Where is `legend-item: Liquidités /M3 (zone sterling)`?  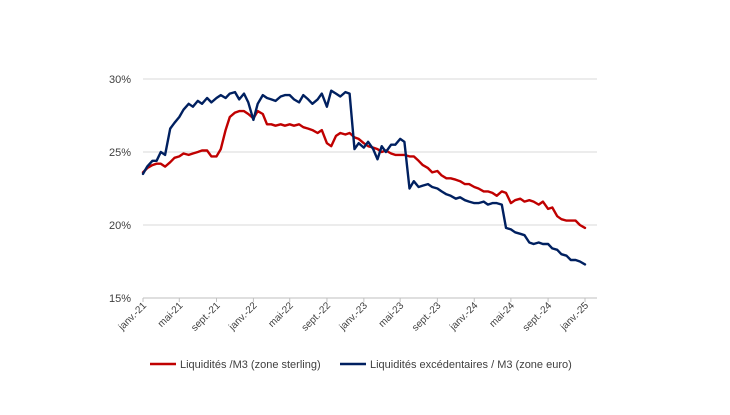
legend-item: Liquidités /M3 (zone sterling) is located at coordinates (235, 365).